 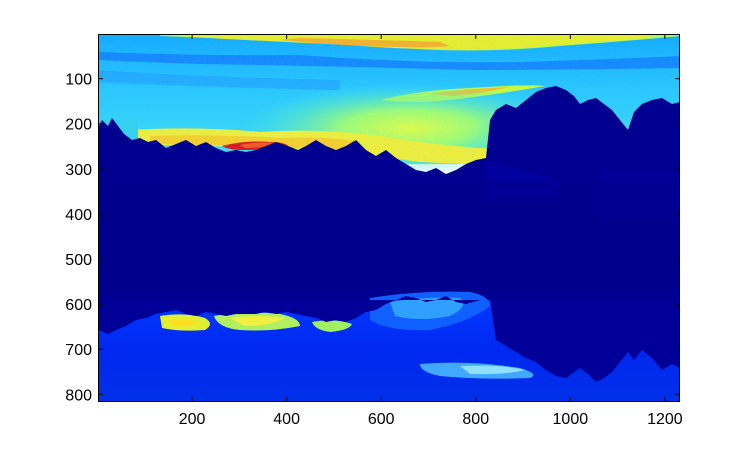 I want to click on x-tick-label: 1200, so click(x=665, y=419).